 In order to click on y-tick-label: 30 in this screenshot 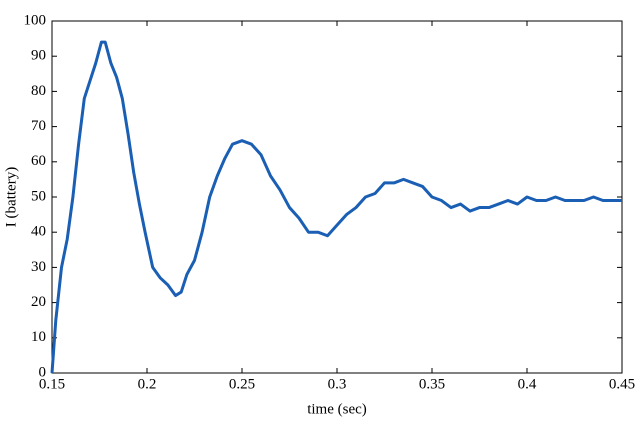, I will do `click(38, 267)`.